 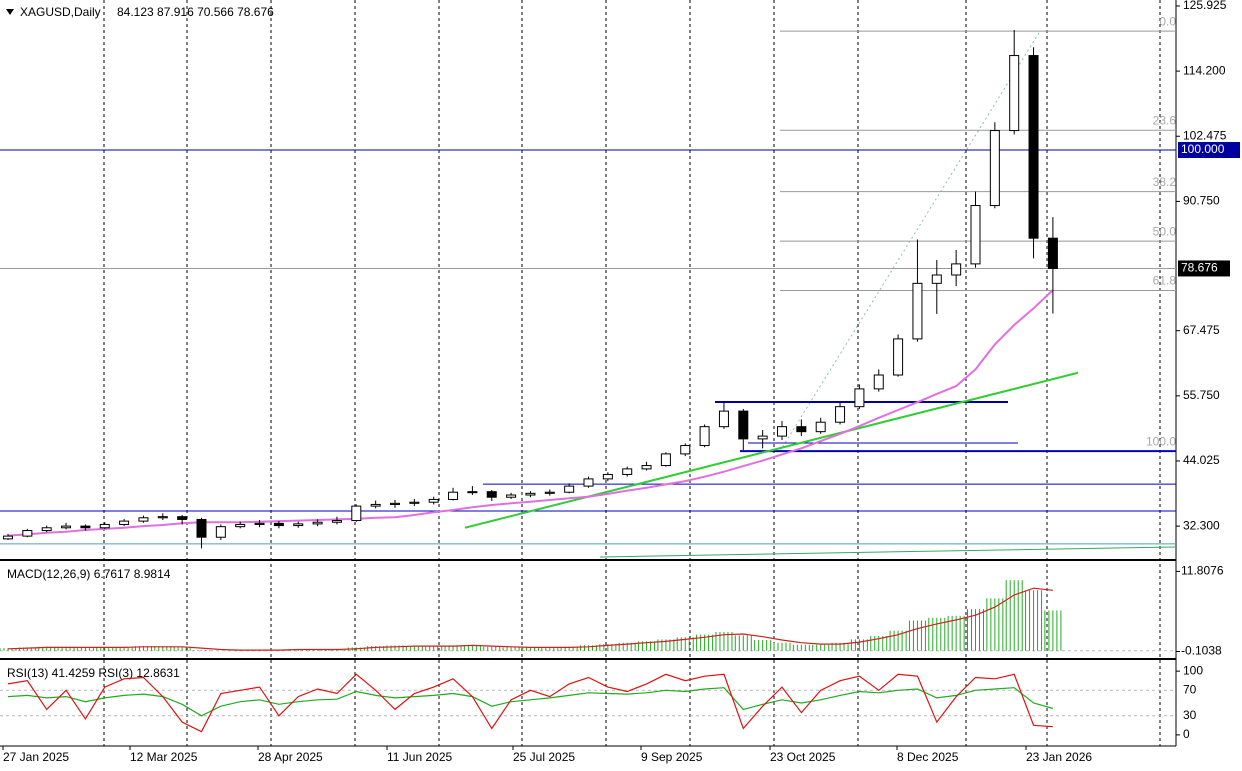 I want to click on rsi-label: RSI(13) 41.4259 RSI(3) 12.8631, so click(x=93, y=673).